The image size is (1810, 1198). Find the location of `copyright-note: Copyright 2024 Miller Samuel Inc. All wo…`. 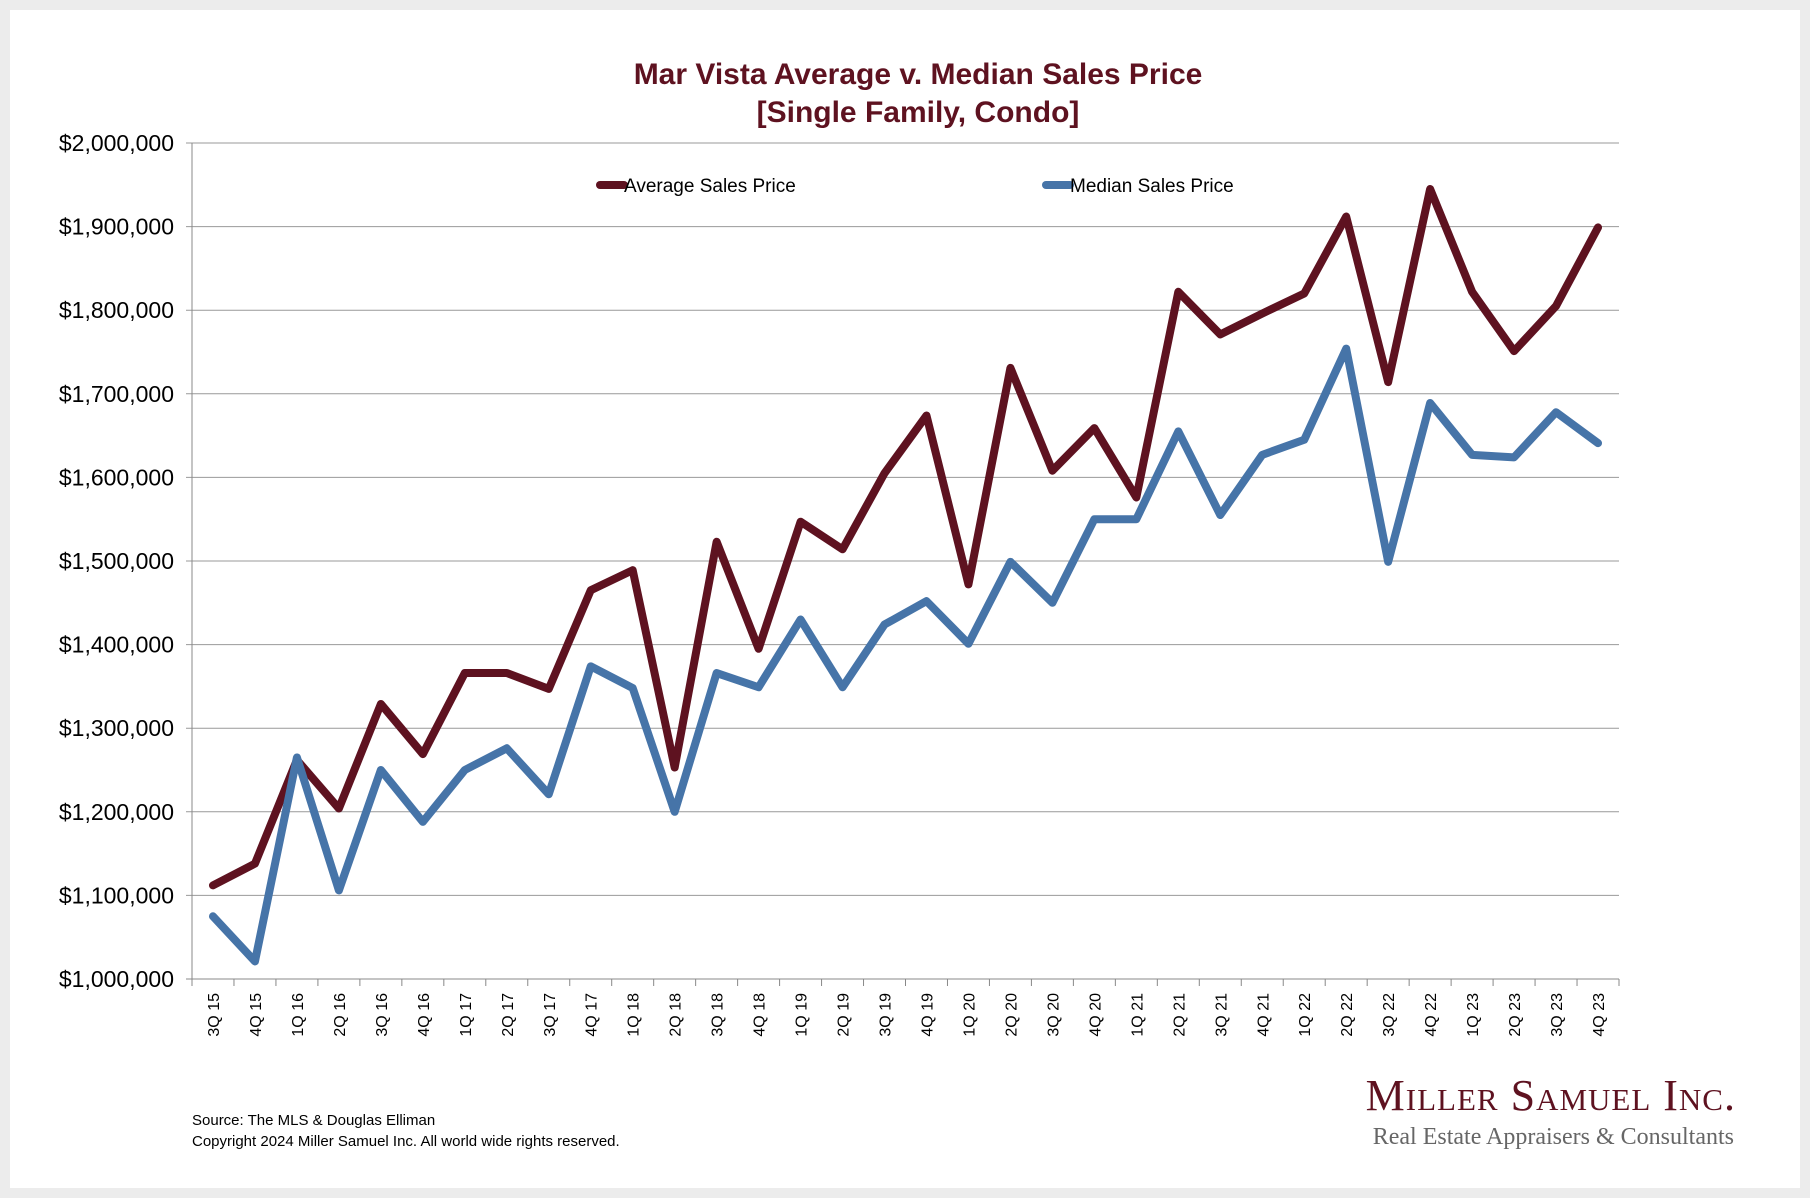

copyright-note: Copyright 2024 Miller Samuel Inc. All wo… is located at coordinates (406, 1141).